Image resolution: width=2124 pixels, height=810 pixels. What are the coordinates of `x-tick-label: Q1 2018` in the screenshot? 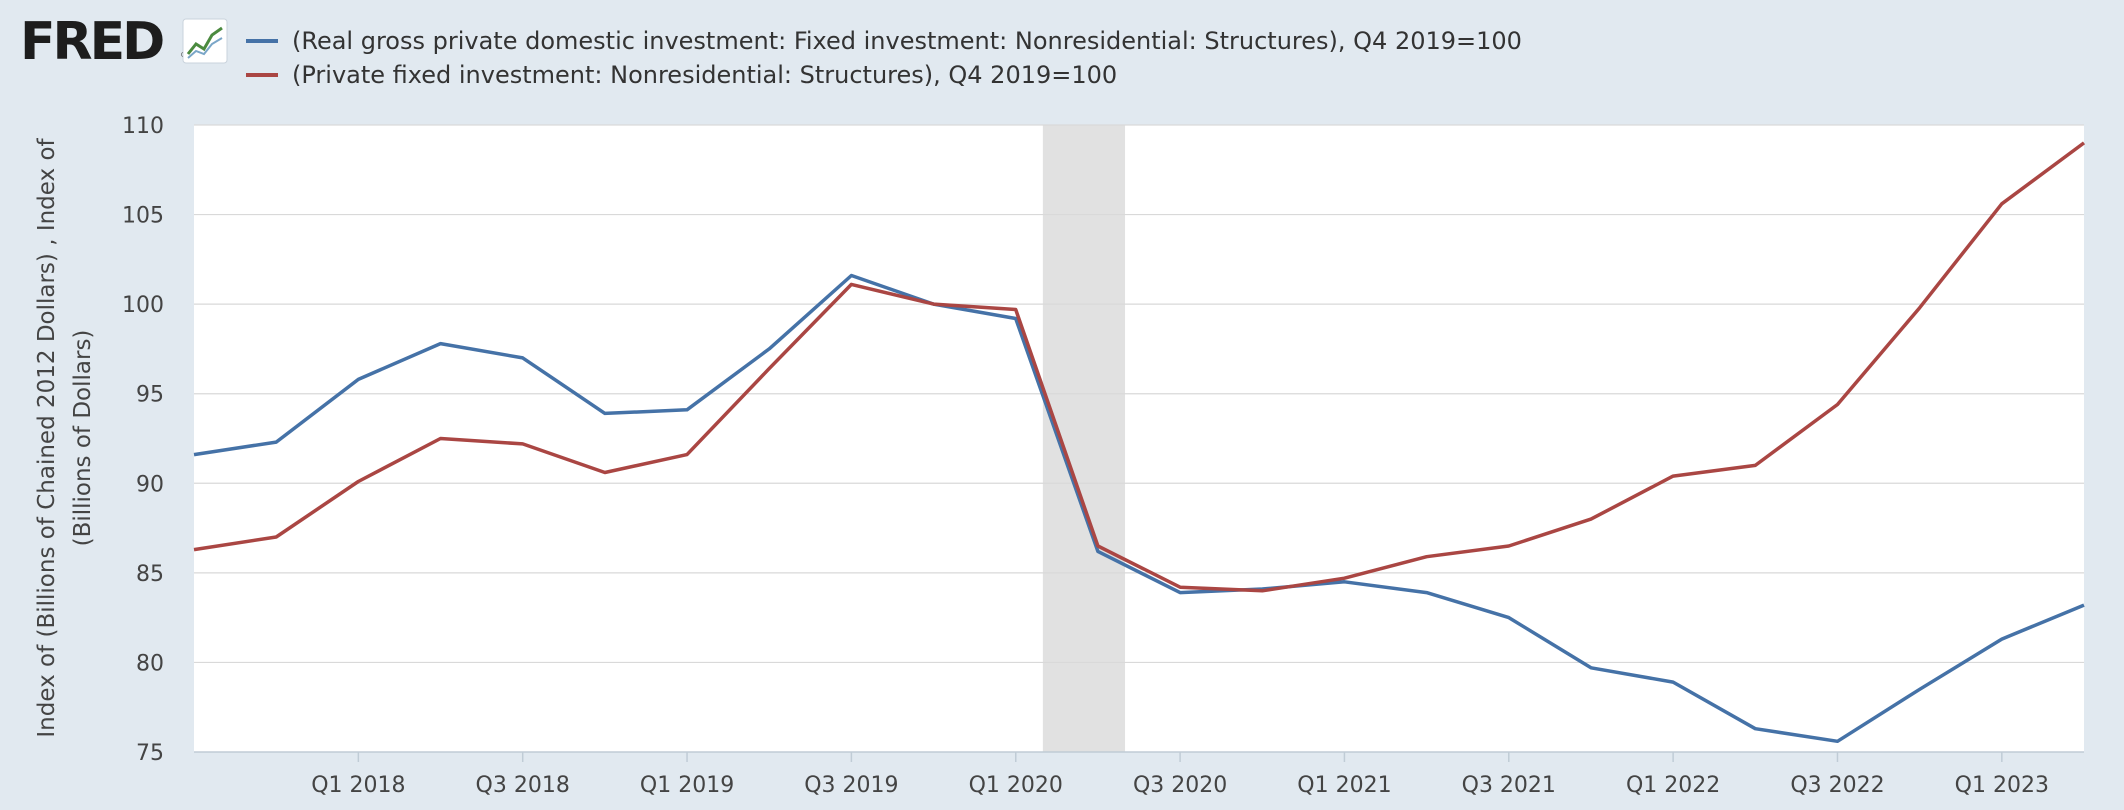 It's located at (358, 785).